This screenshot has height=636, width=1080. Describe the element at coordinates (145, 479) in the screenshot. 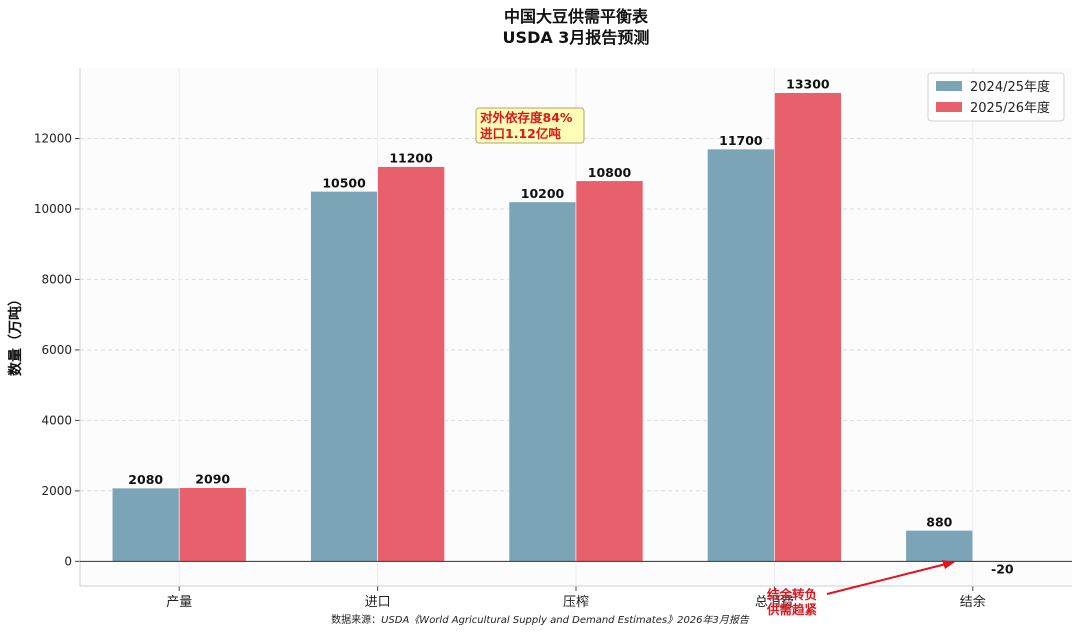

I see `data-label: 2080` at that location.